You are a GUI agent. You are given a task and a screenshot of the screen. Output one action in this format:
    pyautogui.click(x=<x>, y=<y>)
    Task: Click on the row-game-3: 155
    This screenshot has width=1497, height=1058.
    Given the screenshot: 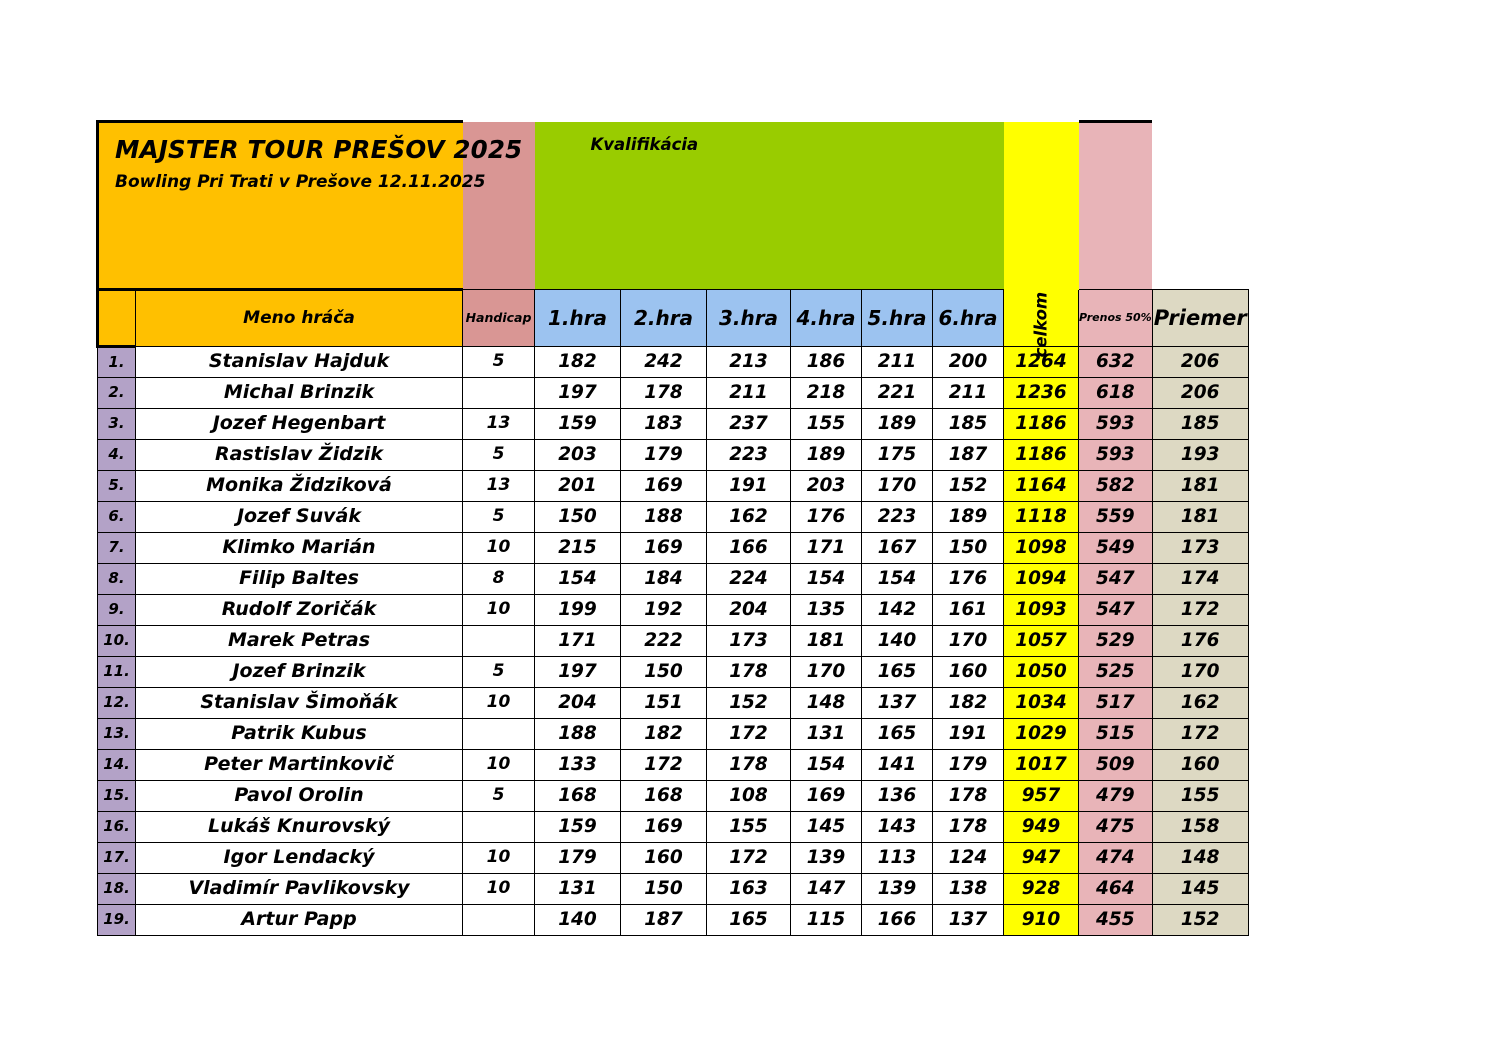 What is the action you would take?
    pyautogui.click(x=748, y=827)
    